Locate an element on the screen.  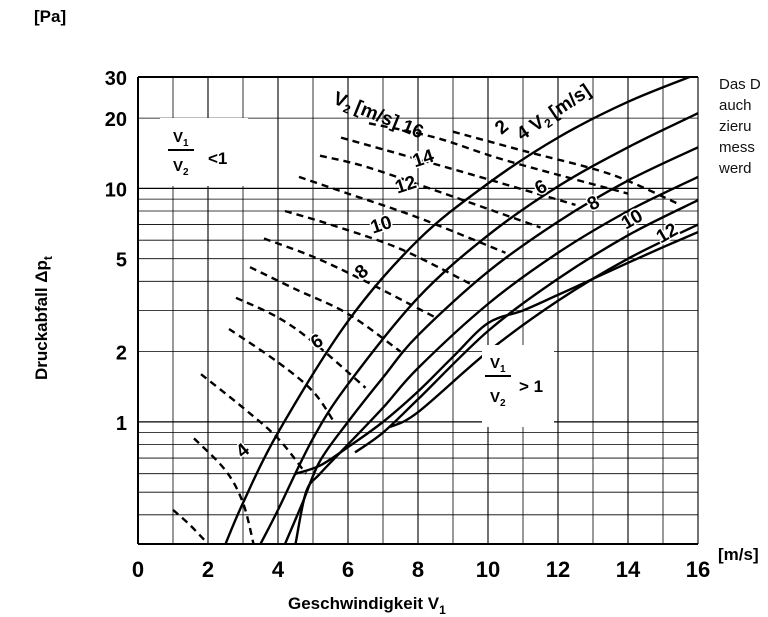
lower-ratio-num: V is located at coordinates (178, 137).